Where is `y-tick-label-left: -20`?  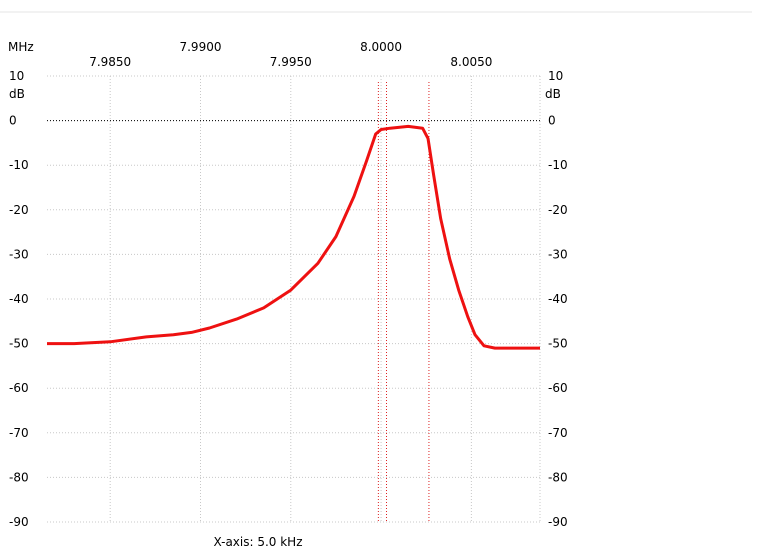
y-tick-label-left: -20 is located at coordinates (19, 210).